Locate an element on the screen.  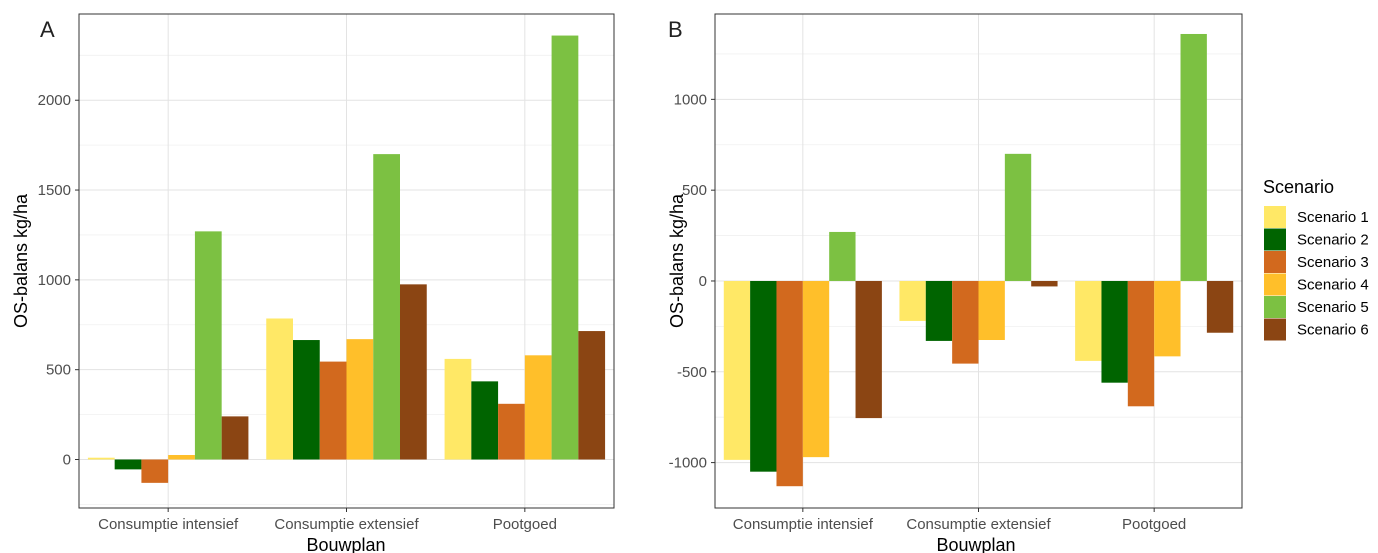
panel-a-tag: A is located at coordinates (47, 29).